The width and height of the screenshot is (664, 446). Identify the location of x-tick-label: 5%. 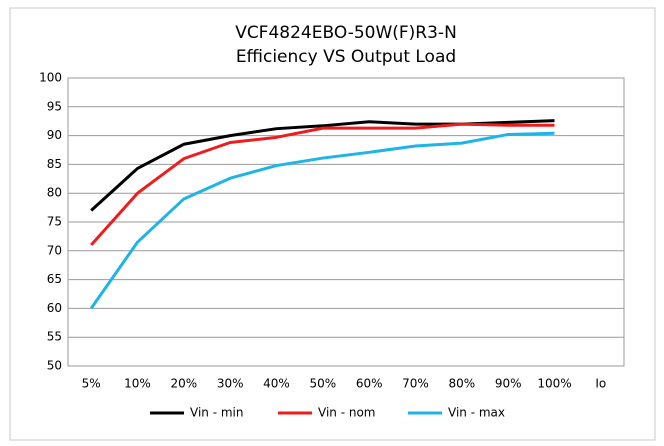
(91, 384).